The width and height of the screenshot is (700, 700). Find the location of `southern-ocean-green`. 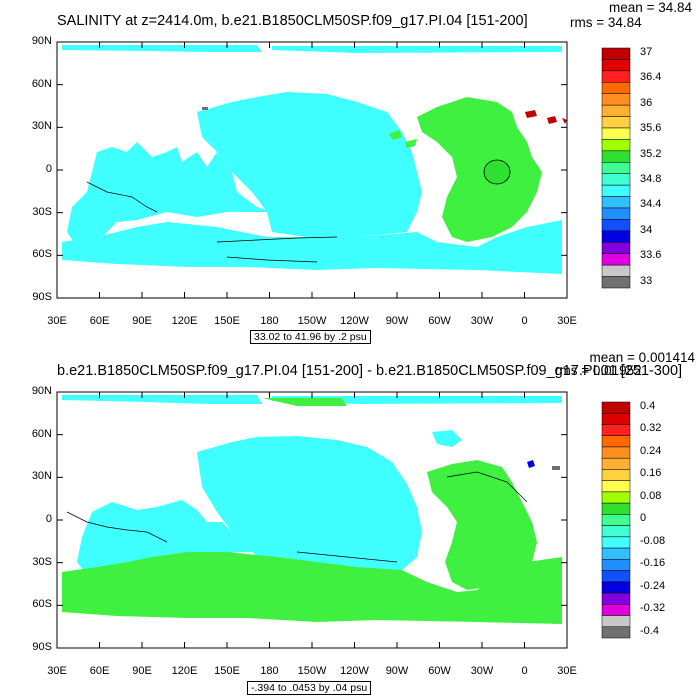

southern-ocean-green is located at coordinates (312, 588).